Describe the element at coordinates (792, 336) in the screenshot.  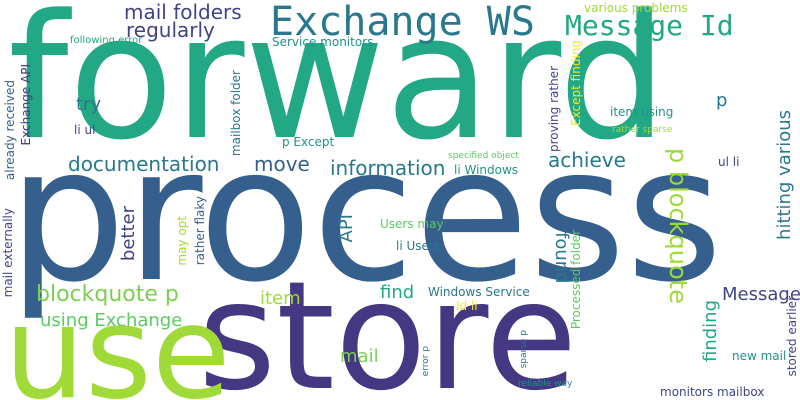
I see `word-stored-earlier: stored earlier` at that location.